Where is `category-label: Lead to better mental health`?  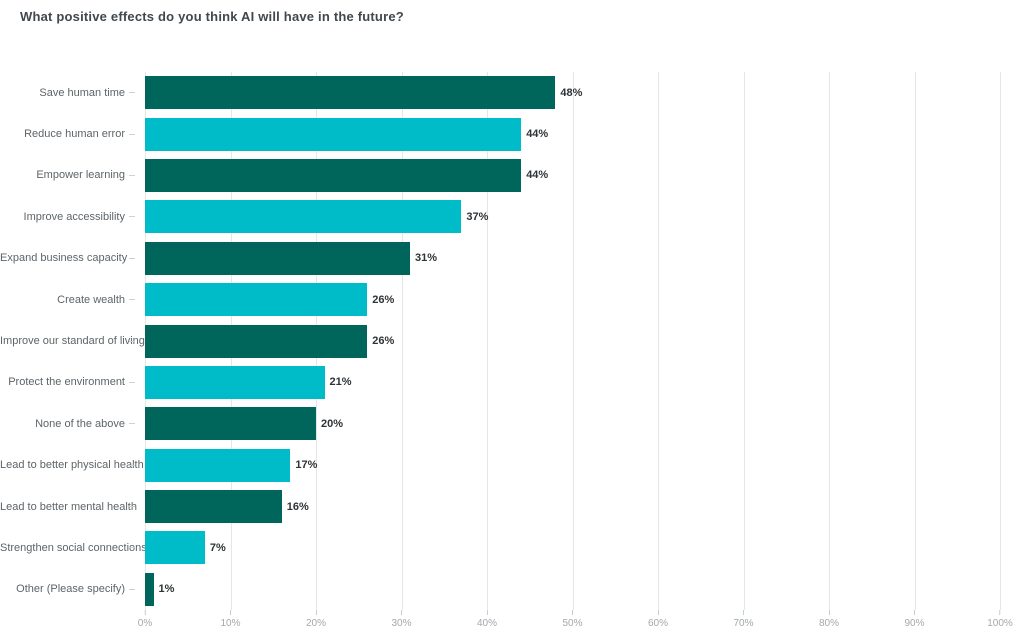 category-label: Lead to better mental health is located at coordinates (68, 506).